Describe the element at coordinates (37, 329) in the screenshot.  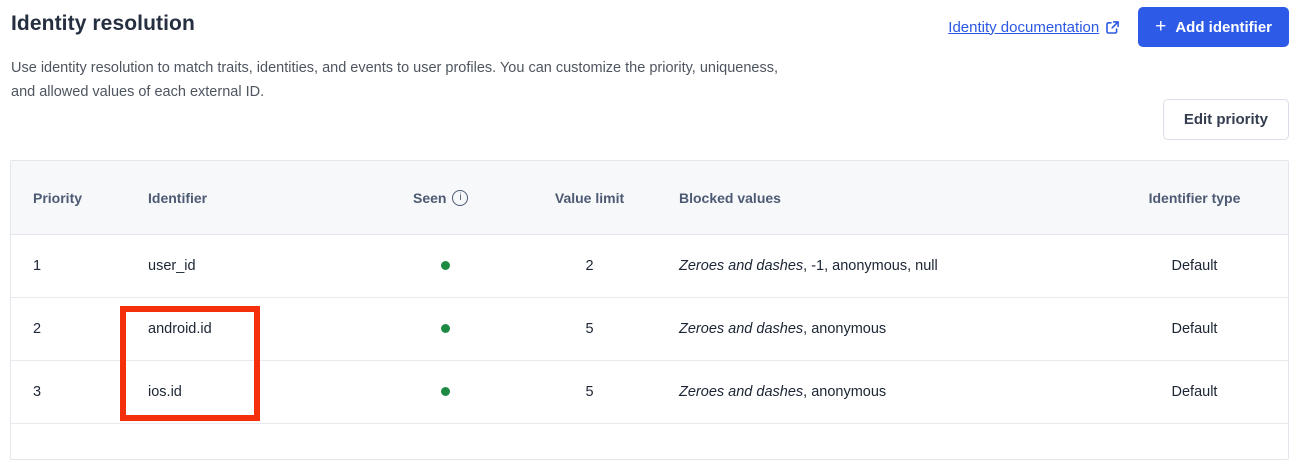
I see `cell-priority: 2` at that location.